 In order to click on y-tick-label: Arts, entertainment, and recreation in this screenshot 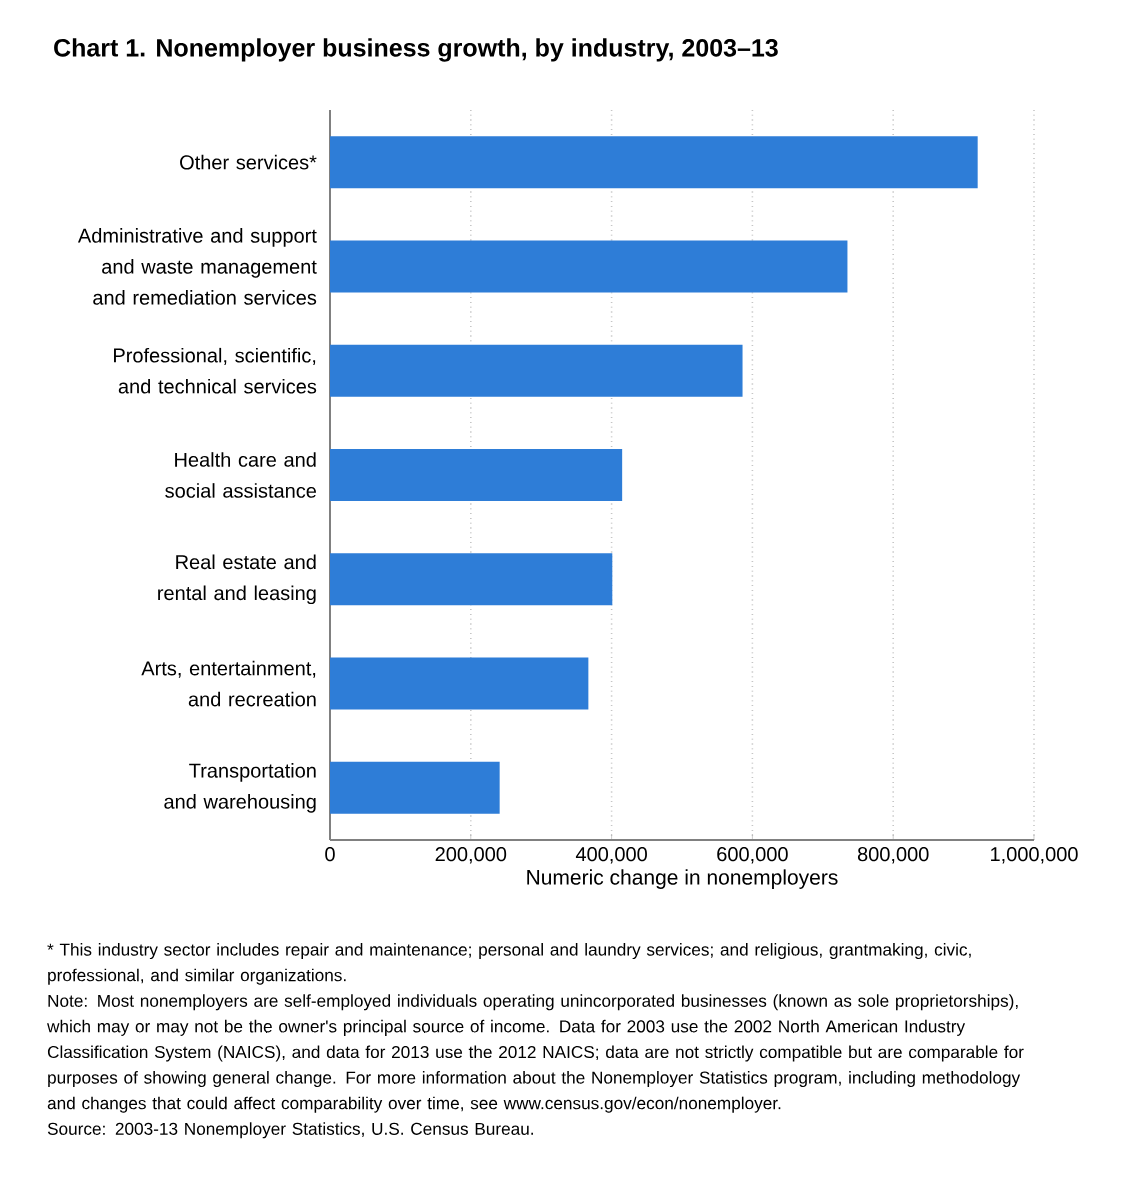, I will do `click(228, 683)`.